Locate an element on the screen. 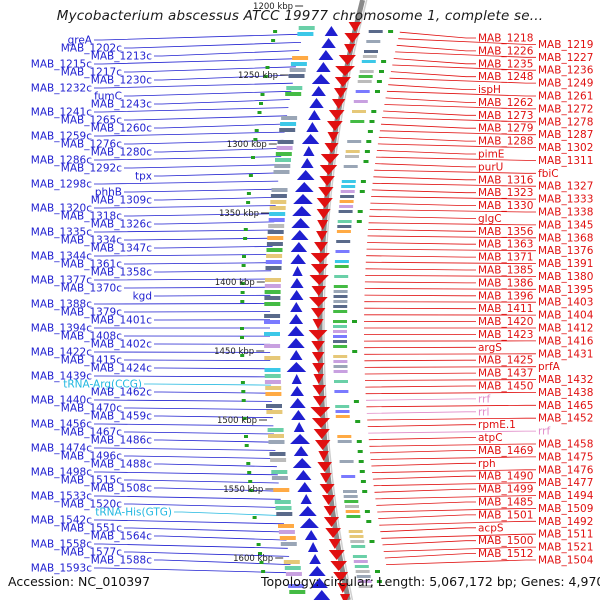  gene-label: MAB_1520c is located at coordinates (91, 505).